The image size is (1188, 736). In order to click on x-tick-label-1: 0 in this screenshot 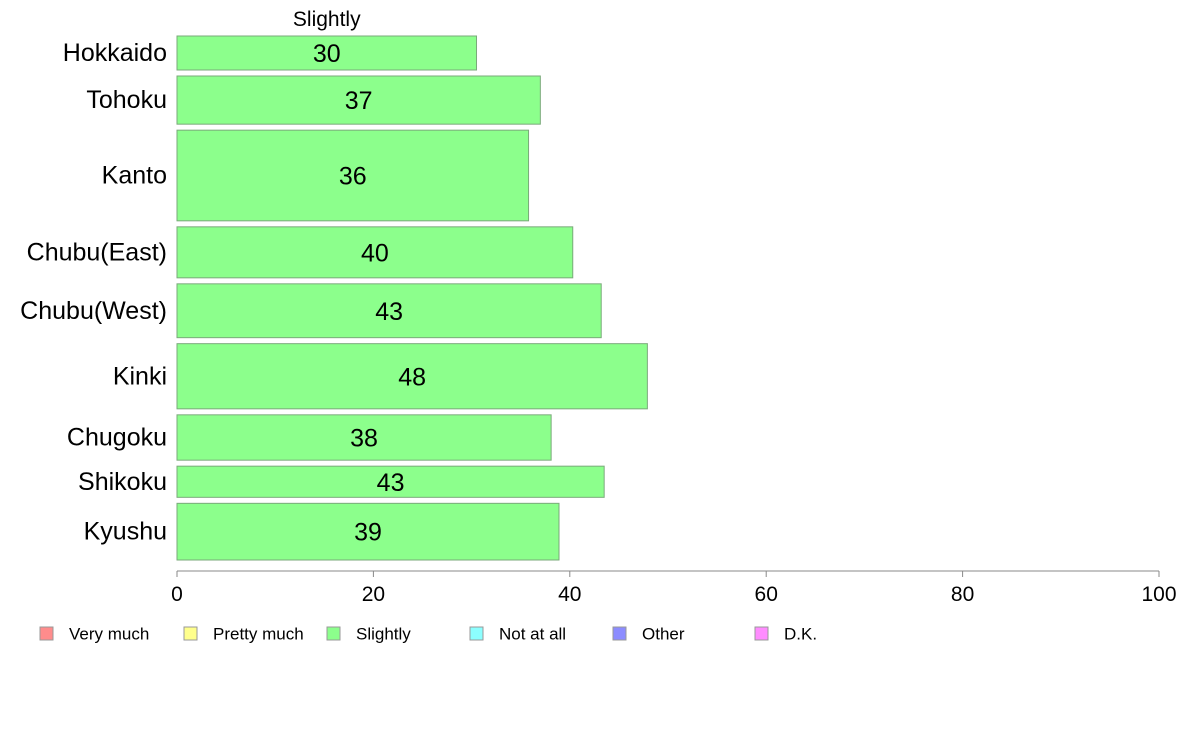, I will do `click(177, 594)`.